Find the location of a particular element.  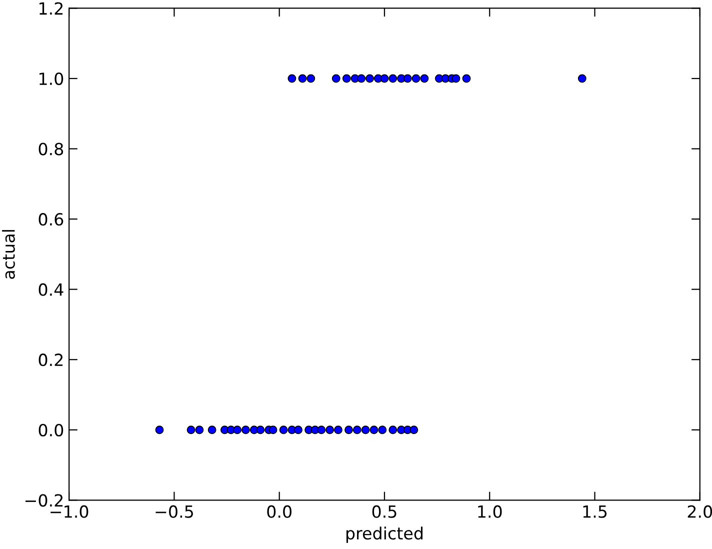

y-tick-label: 0.2 is located at coordinates (50, 360).